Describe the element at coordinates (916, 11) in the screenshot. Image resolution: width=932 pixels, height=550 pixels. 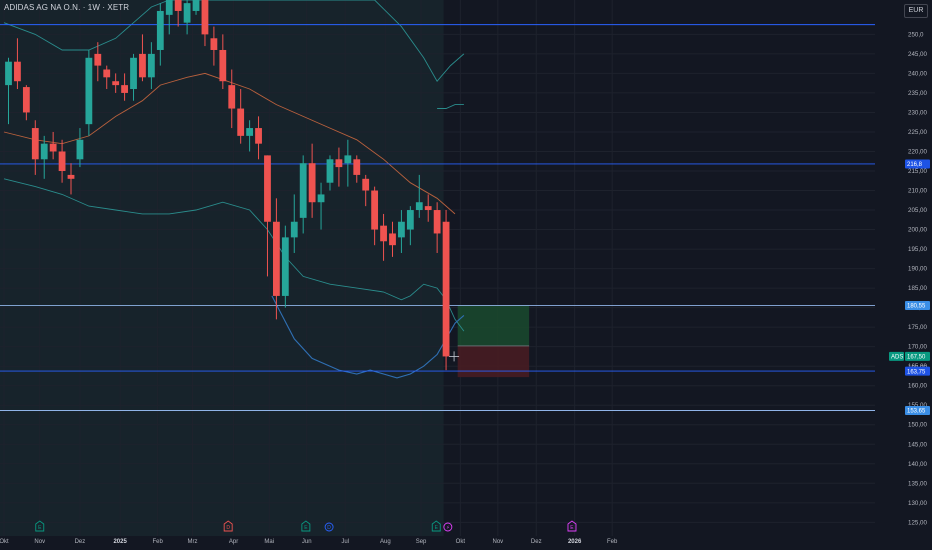
I see `currency-button: EUR` at that location.